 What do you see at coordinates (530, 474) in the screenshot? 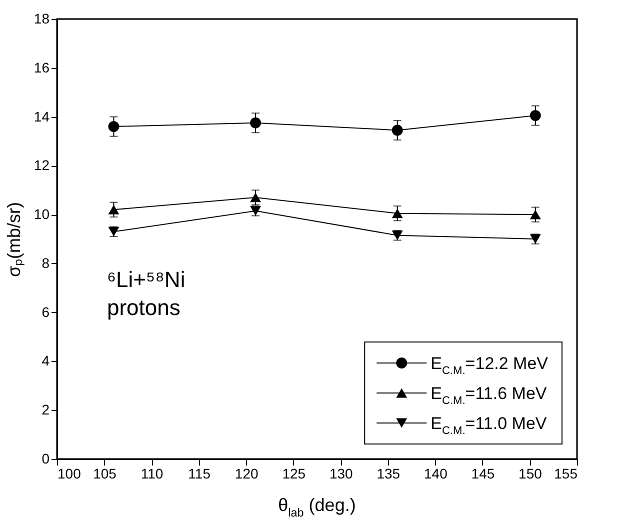
I see `x-tick-label: 150` at bounding box center [530, 474].